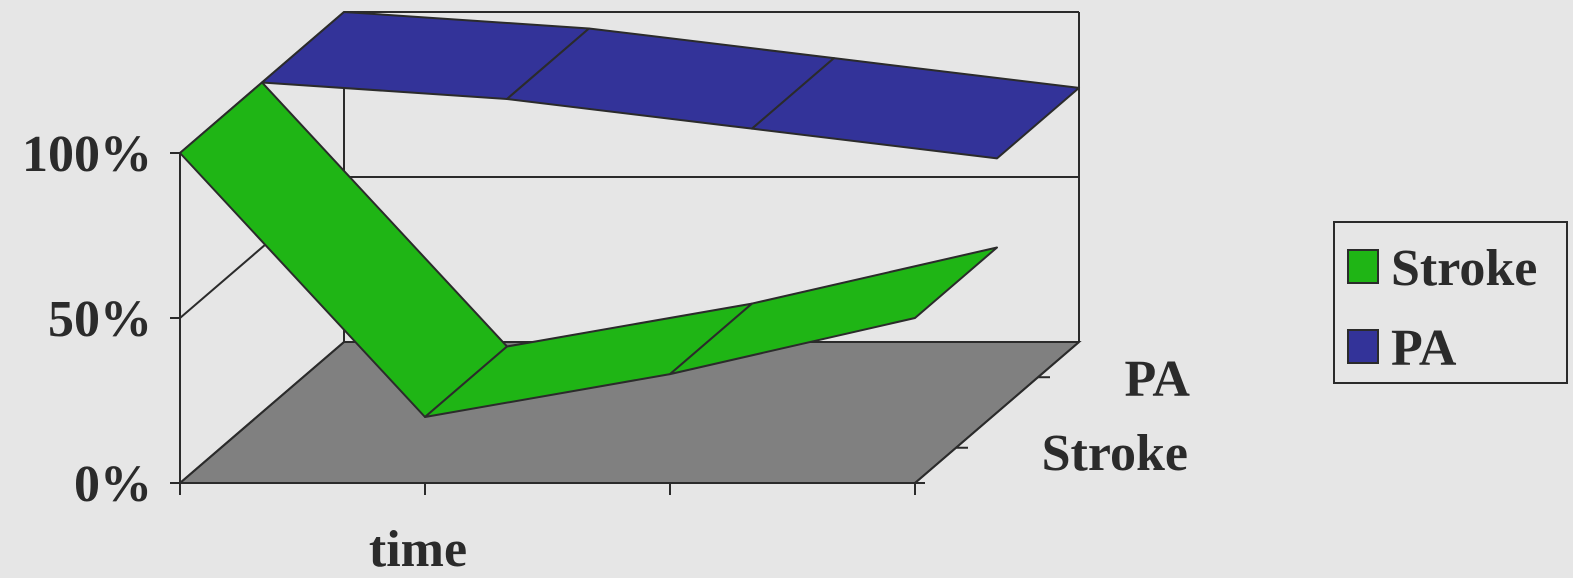 Image resolution: width=1573 pixels, height=578 pixels. Describe the element at coordinates (1450, 302) in the screenshot. I see `chart-legend: Stroke PA` at that location.